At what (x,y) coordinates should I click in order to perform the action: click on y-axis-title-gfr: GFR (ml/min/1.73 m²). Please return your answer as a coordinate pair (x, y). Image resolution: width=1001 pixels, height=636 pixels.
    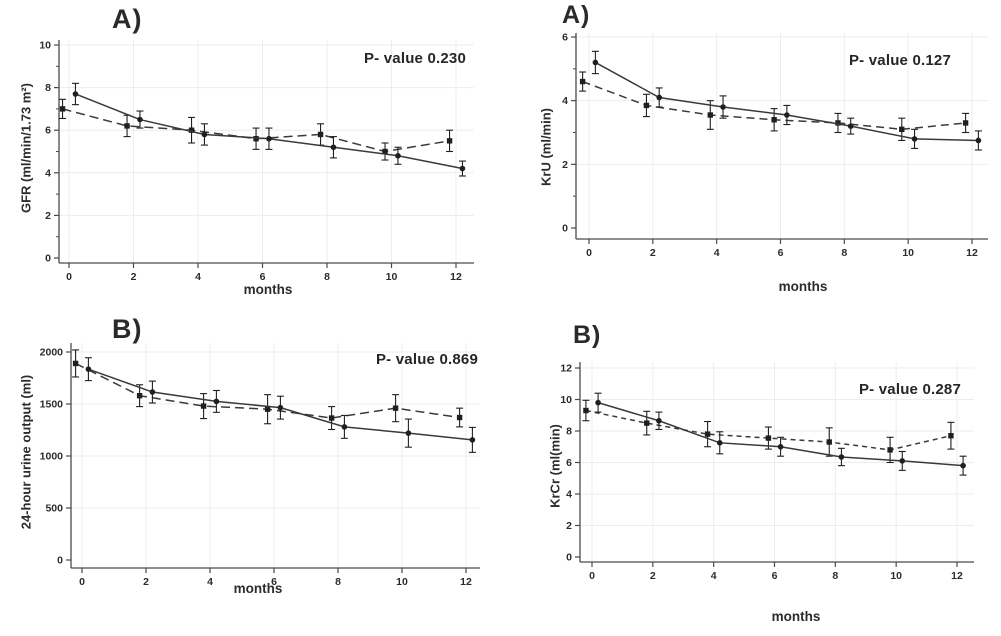
    Looking at the image, I should click on (26, 148).